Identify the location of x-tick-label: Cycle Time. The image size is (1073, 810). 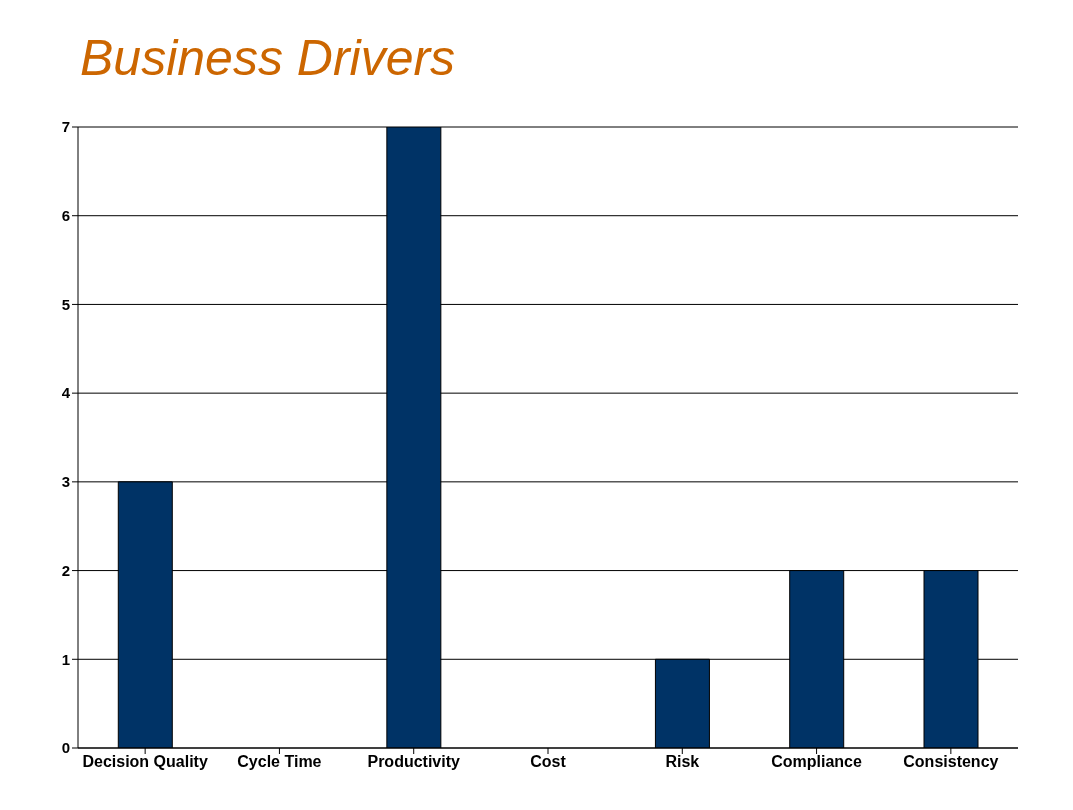
(279, 762).